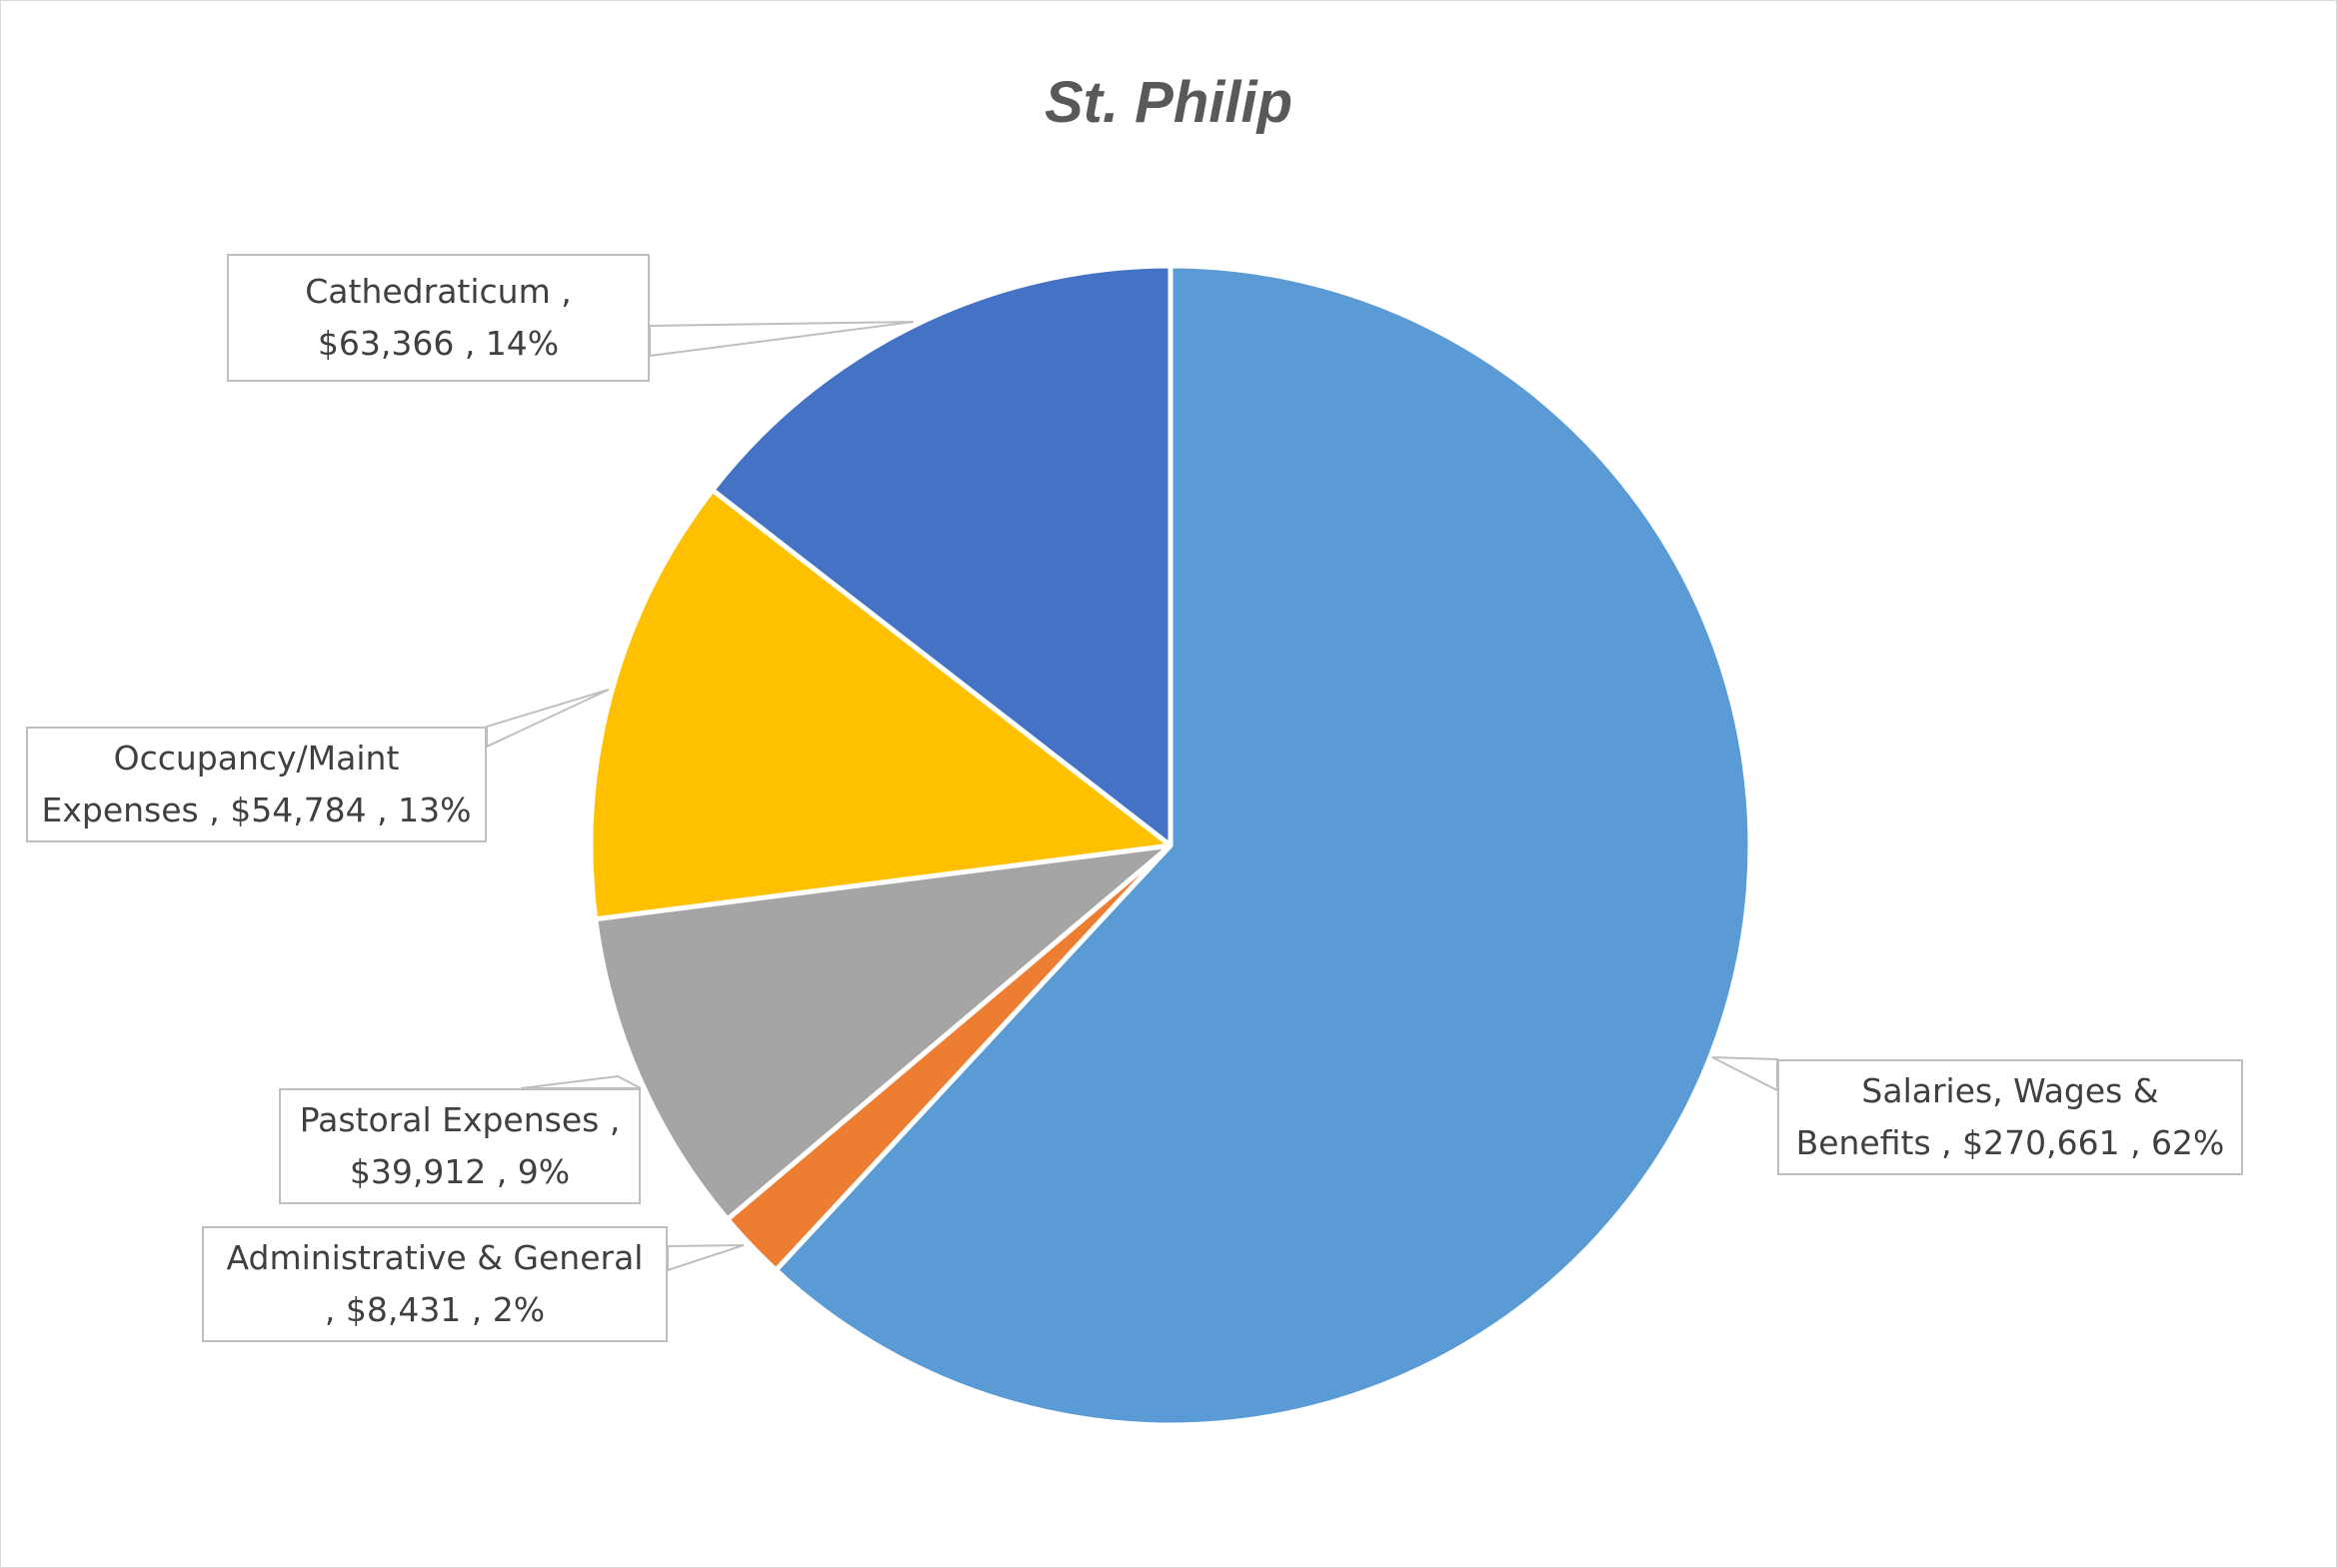 This screenshot has height=1568, width=2337. What do you see at coordinates (880, 705) in the screenshot?
I see `pie-slice-occupancy` at bounding box center [880, 705].